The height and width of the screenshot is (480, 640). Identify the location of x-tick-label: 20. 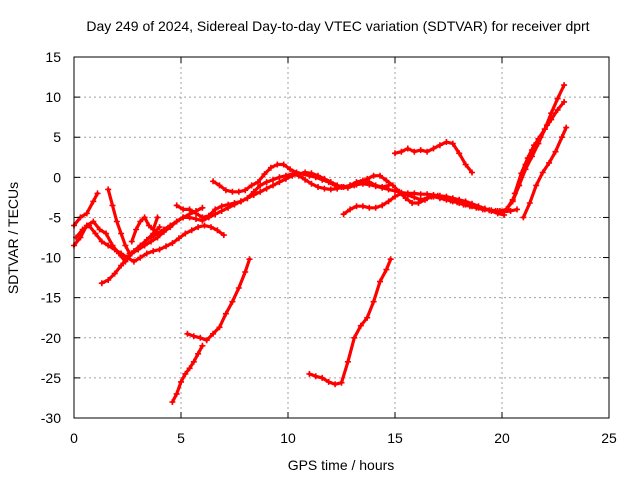
(502, 438).